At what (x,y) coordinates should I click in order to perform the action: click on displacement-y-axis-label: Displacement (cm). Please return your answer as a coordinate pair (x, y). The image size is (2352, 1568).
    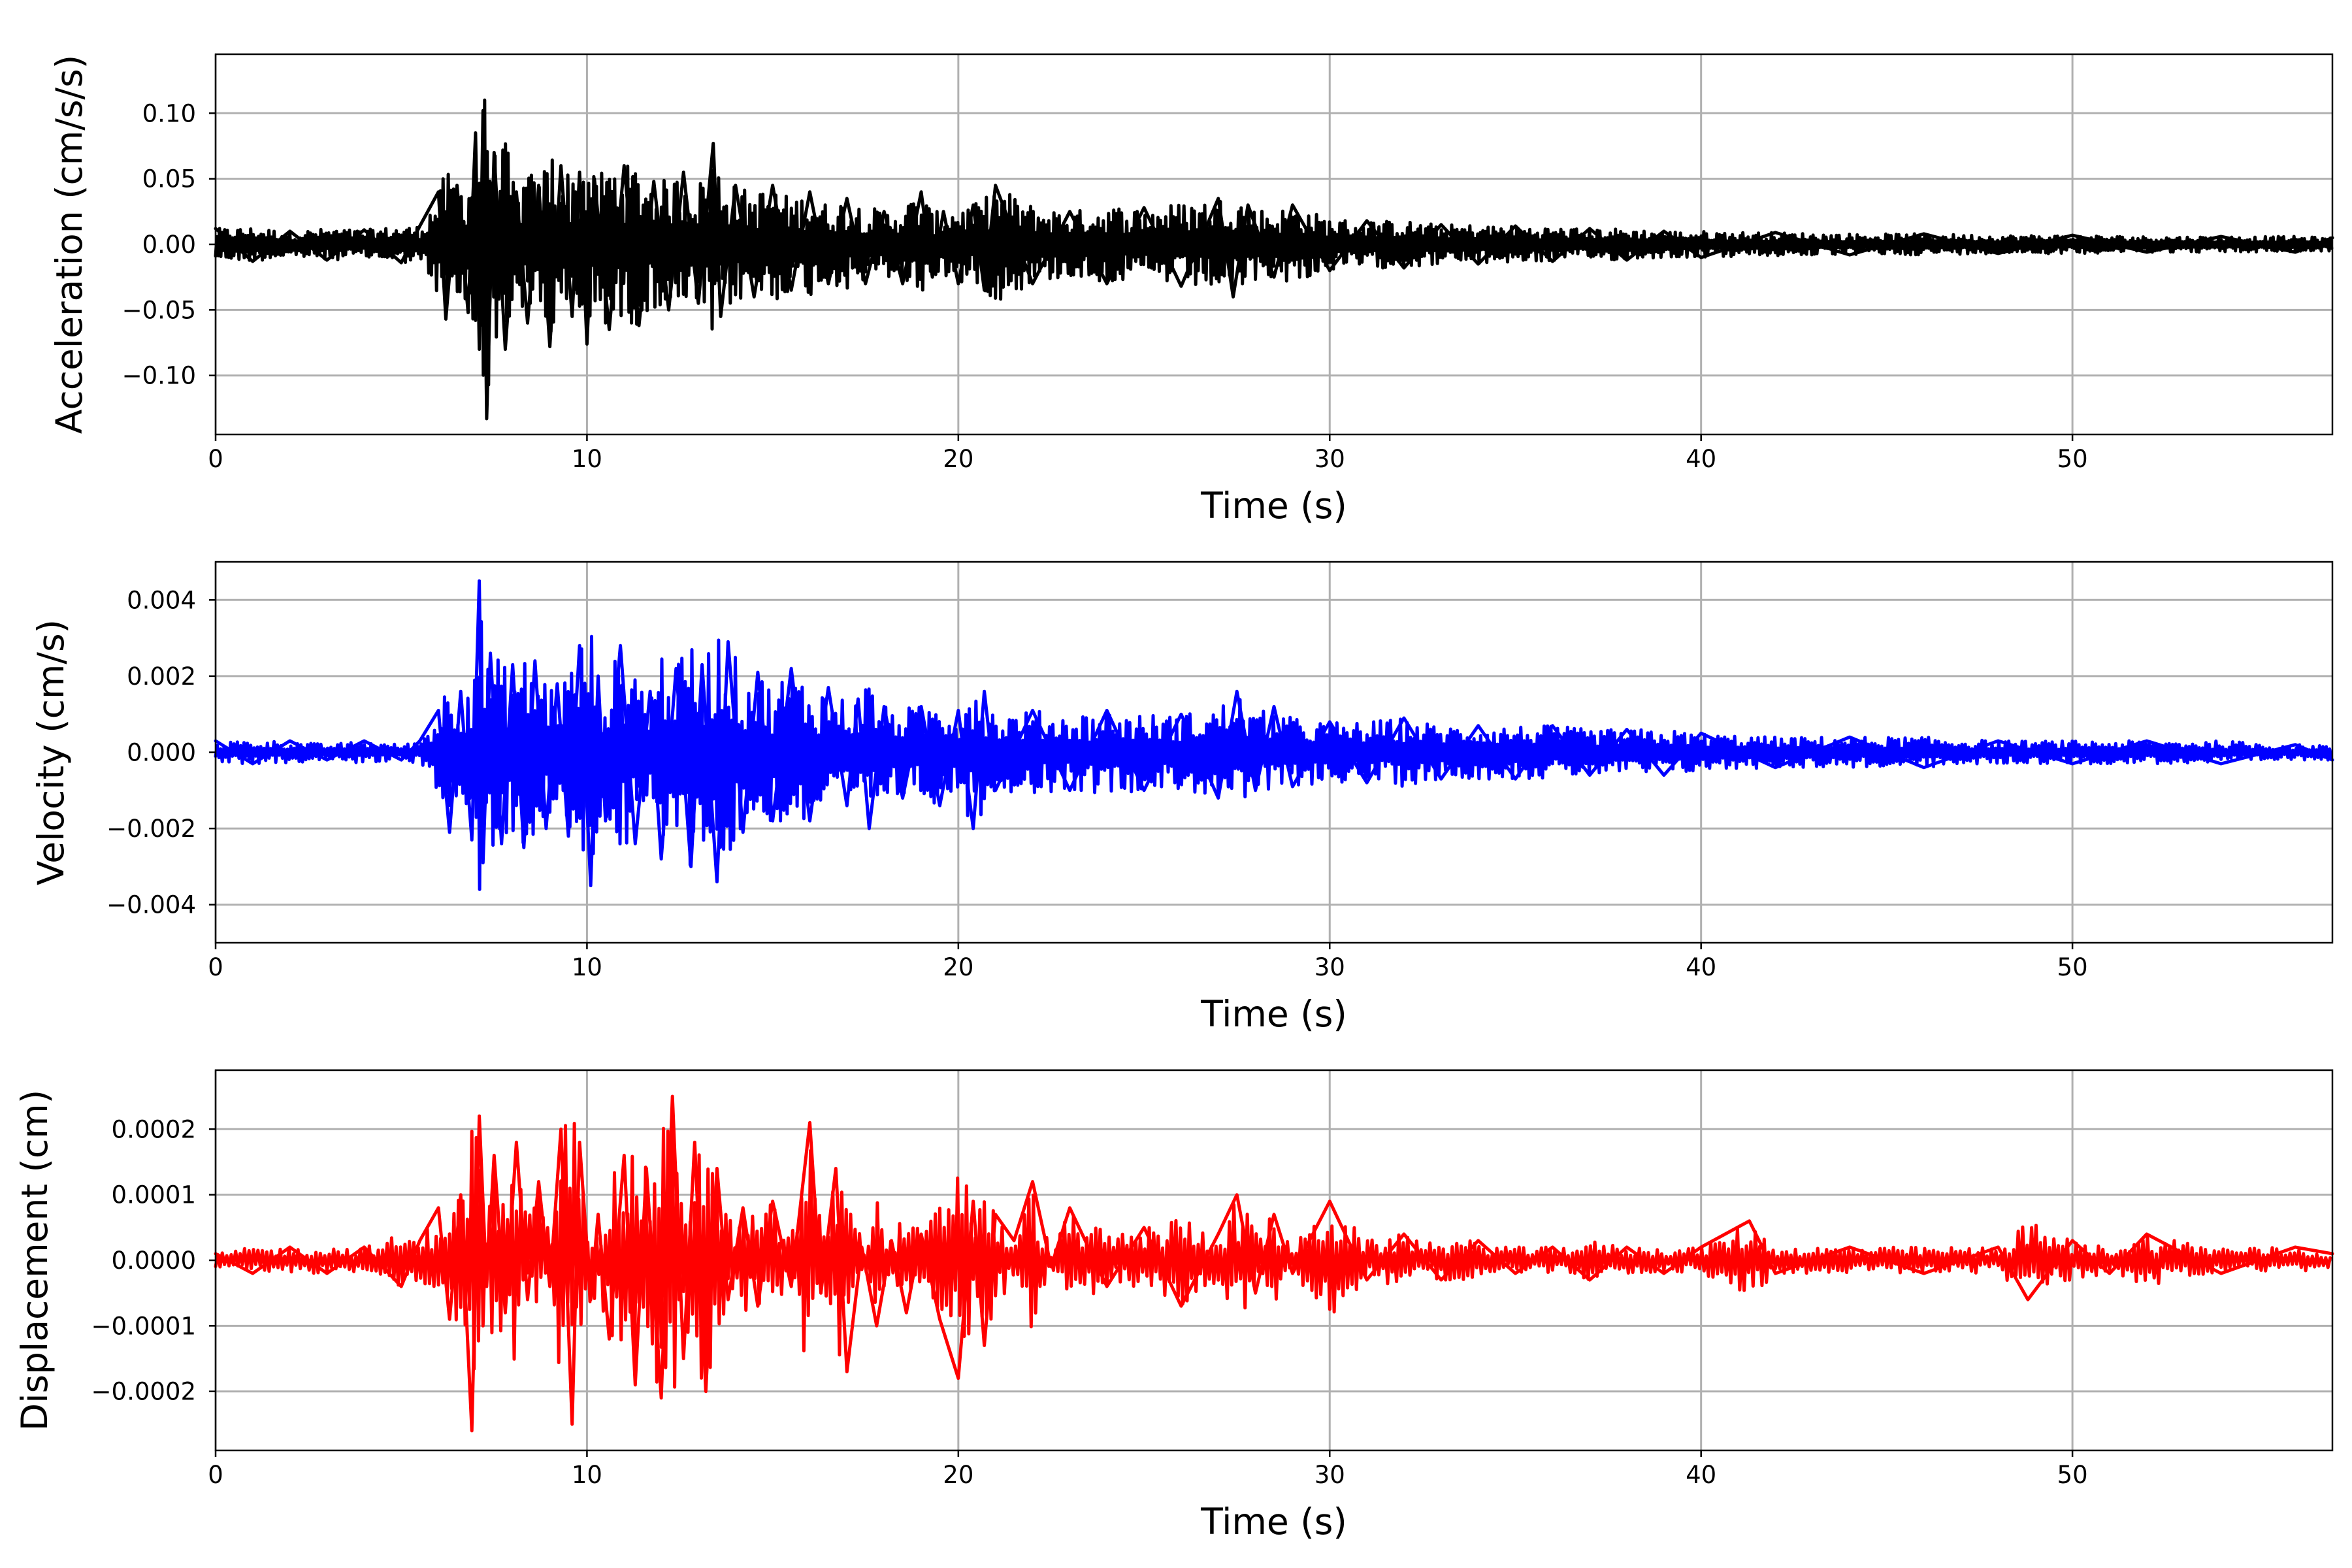
    Looking at the image, I should click on (35, 1260).